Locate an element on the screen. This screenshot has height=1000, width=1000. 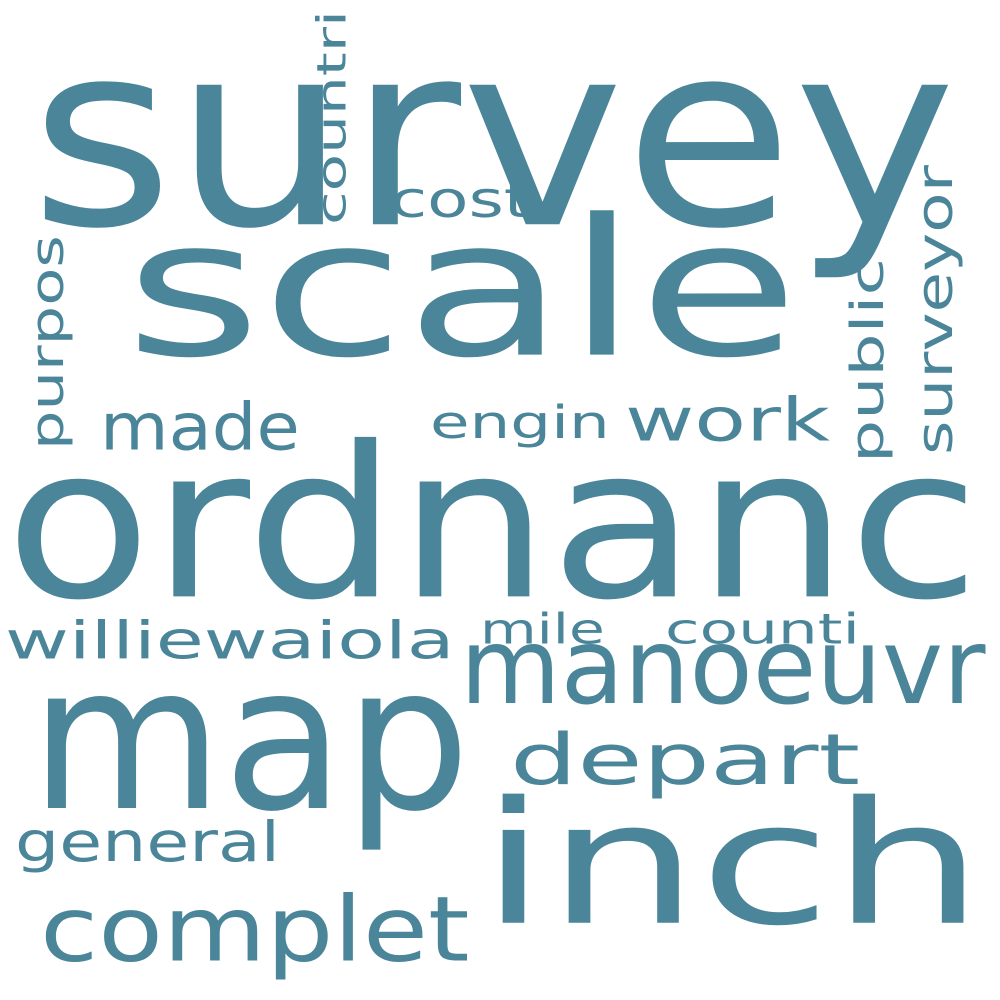
word-complet: complet is located at coordinates (255, 929).